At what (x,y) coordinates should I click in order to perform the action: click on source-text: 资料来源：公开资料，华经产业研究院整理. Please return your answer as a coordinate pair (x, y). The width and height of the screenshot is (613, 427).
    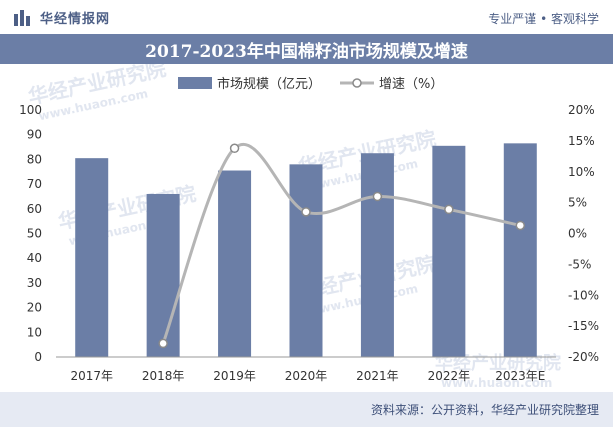
    Looking at the image, I should click on (484, 410).